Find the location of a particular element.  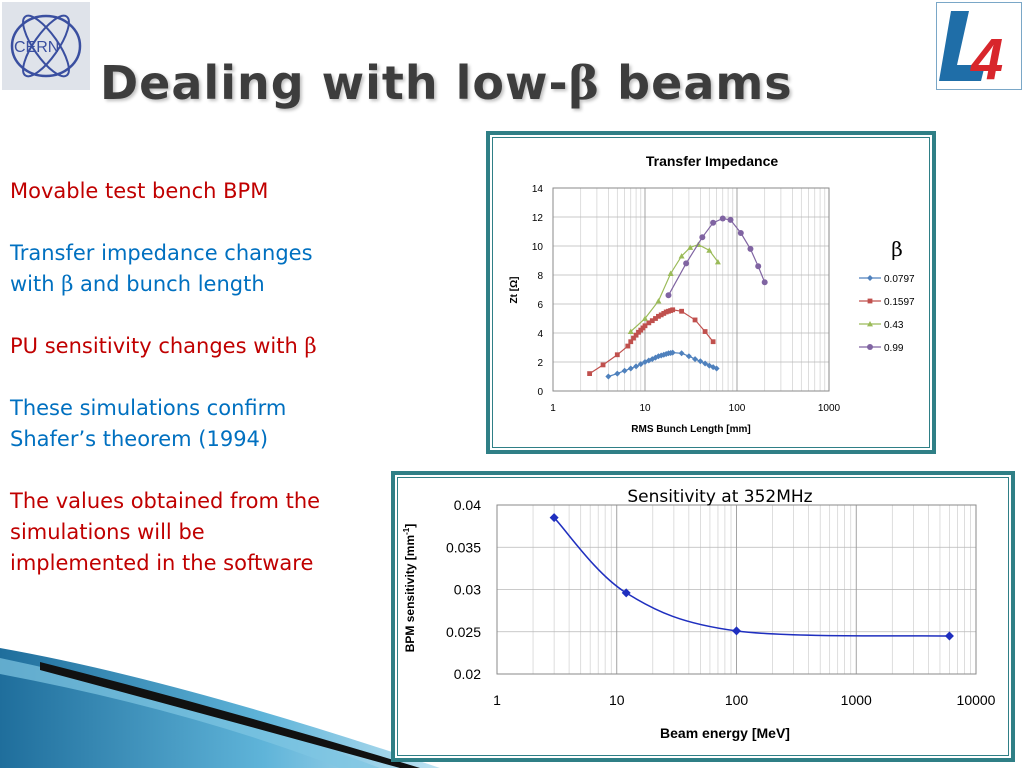

sensitivity-y-tick-label: 0.03 is located at coordinates (467, 590).